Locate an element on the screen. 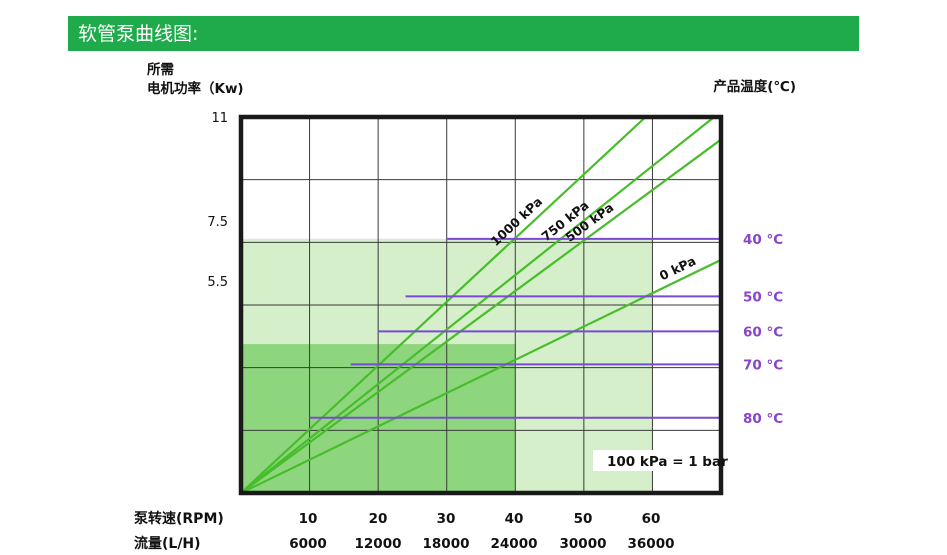 The image size is (947, 555). x-tick-label: 24000 is located at coordinates (514, 544).